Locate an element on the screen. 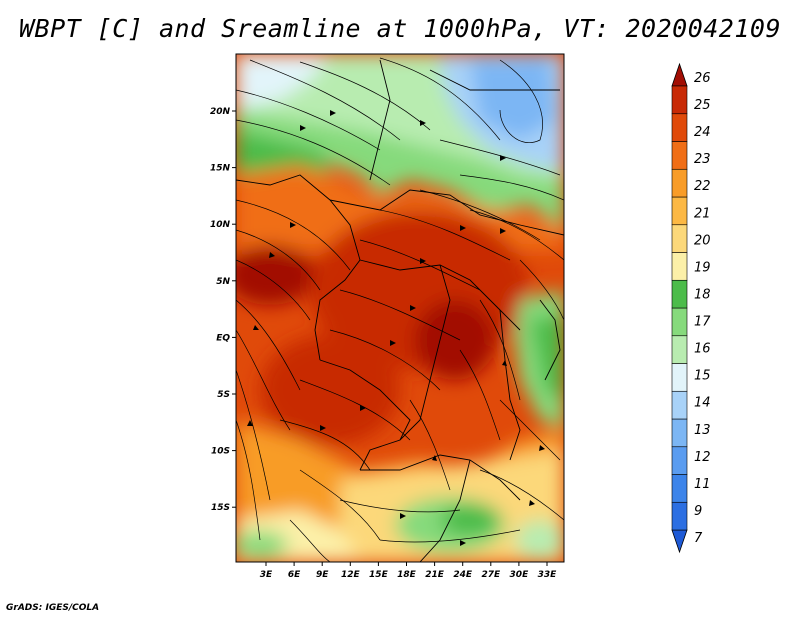  lon-tick-label: 15E is located at coordinates (379, 575).